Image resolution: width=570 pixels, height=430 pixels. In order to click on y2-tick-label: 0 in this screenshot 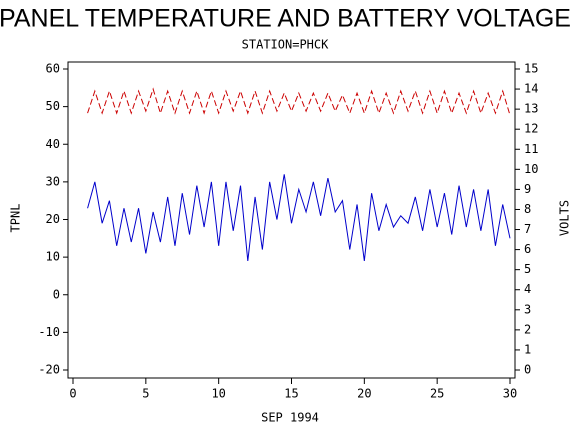, I will do `click(527, 370)`.